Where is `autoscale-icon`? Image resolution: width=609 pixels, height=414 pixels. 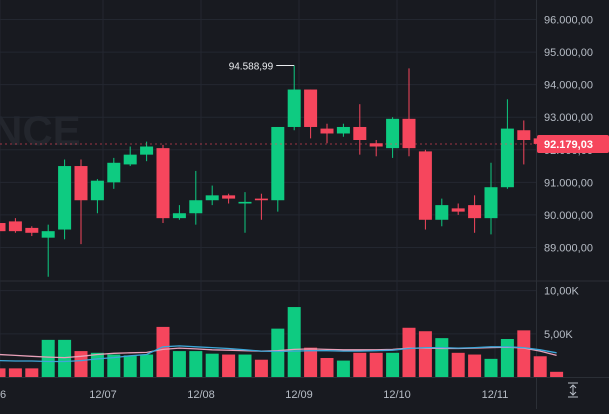 autoscale-icon is located at coordinates (573, 390).